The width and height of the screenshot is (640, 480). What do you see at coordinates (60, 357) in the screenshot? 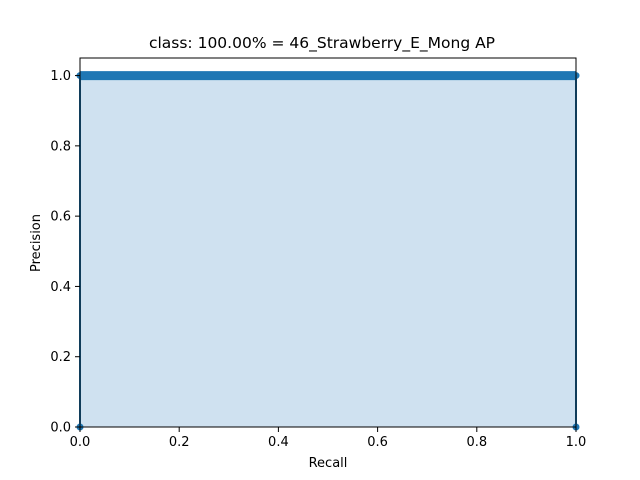
I see `y-tick-label: 0.2` at bounding box center [60, 357].